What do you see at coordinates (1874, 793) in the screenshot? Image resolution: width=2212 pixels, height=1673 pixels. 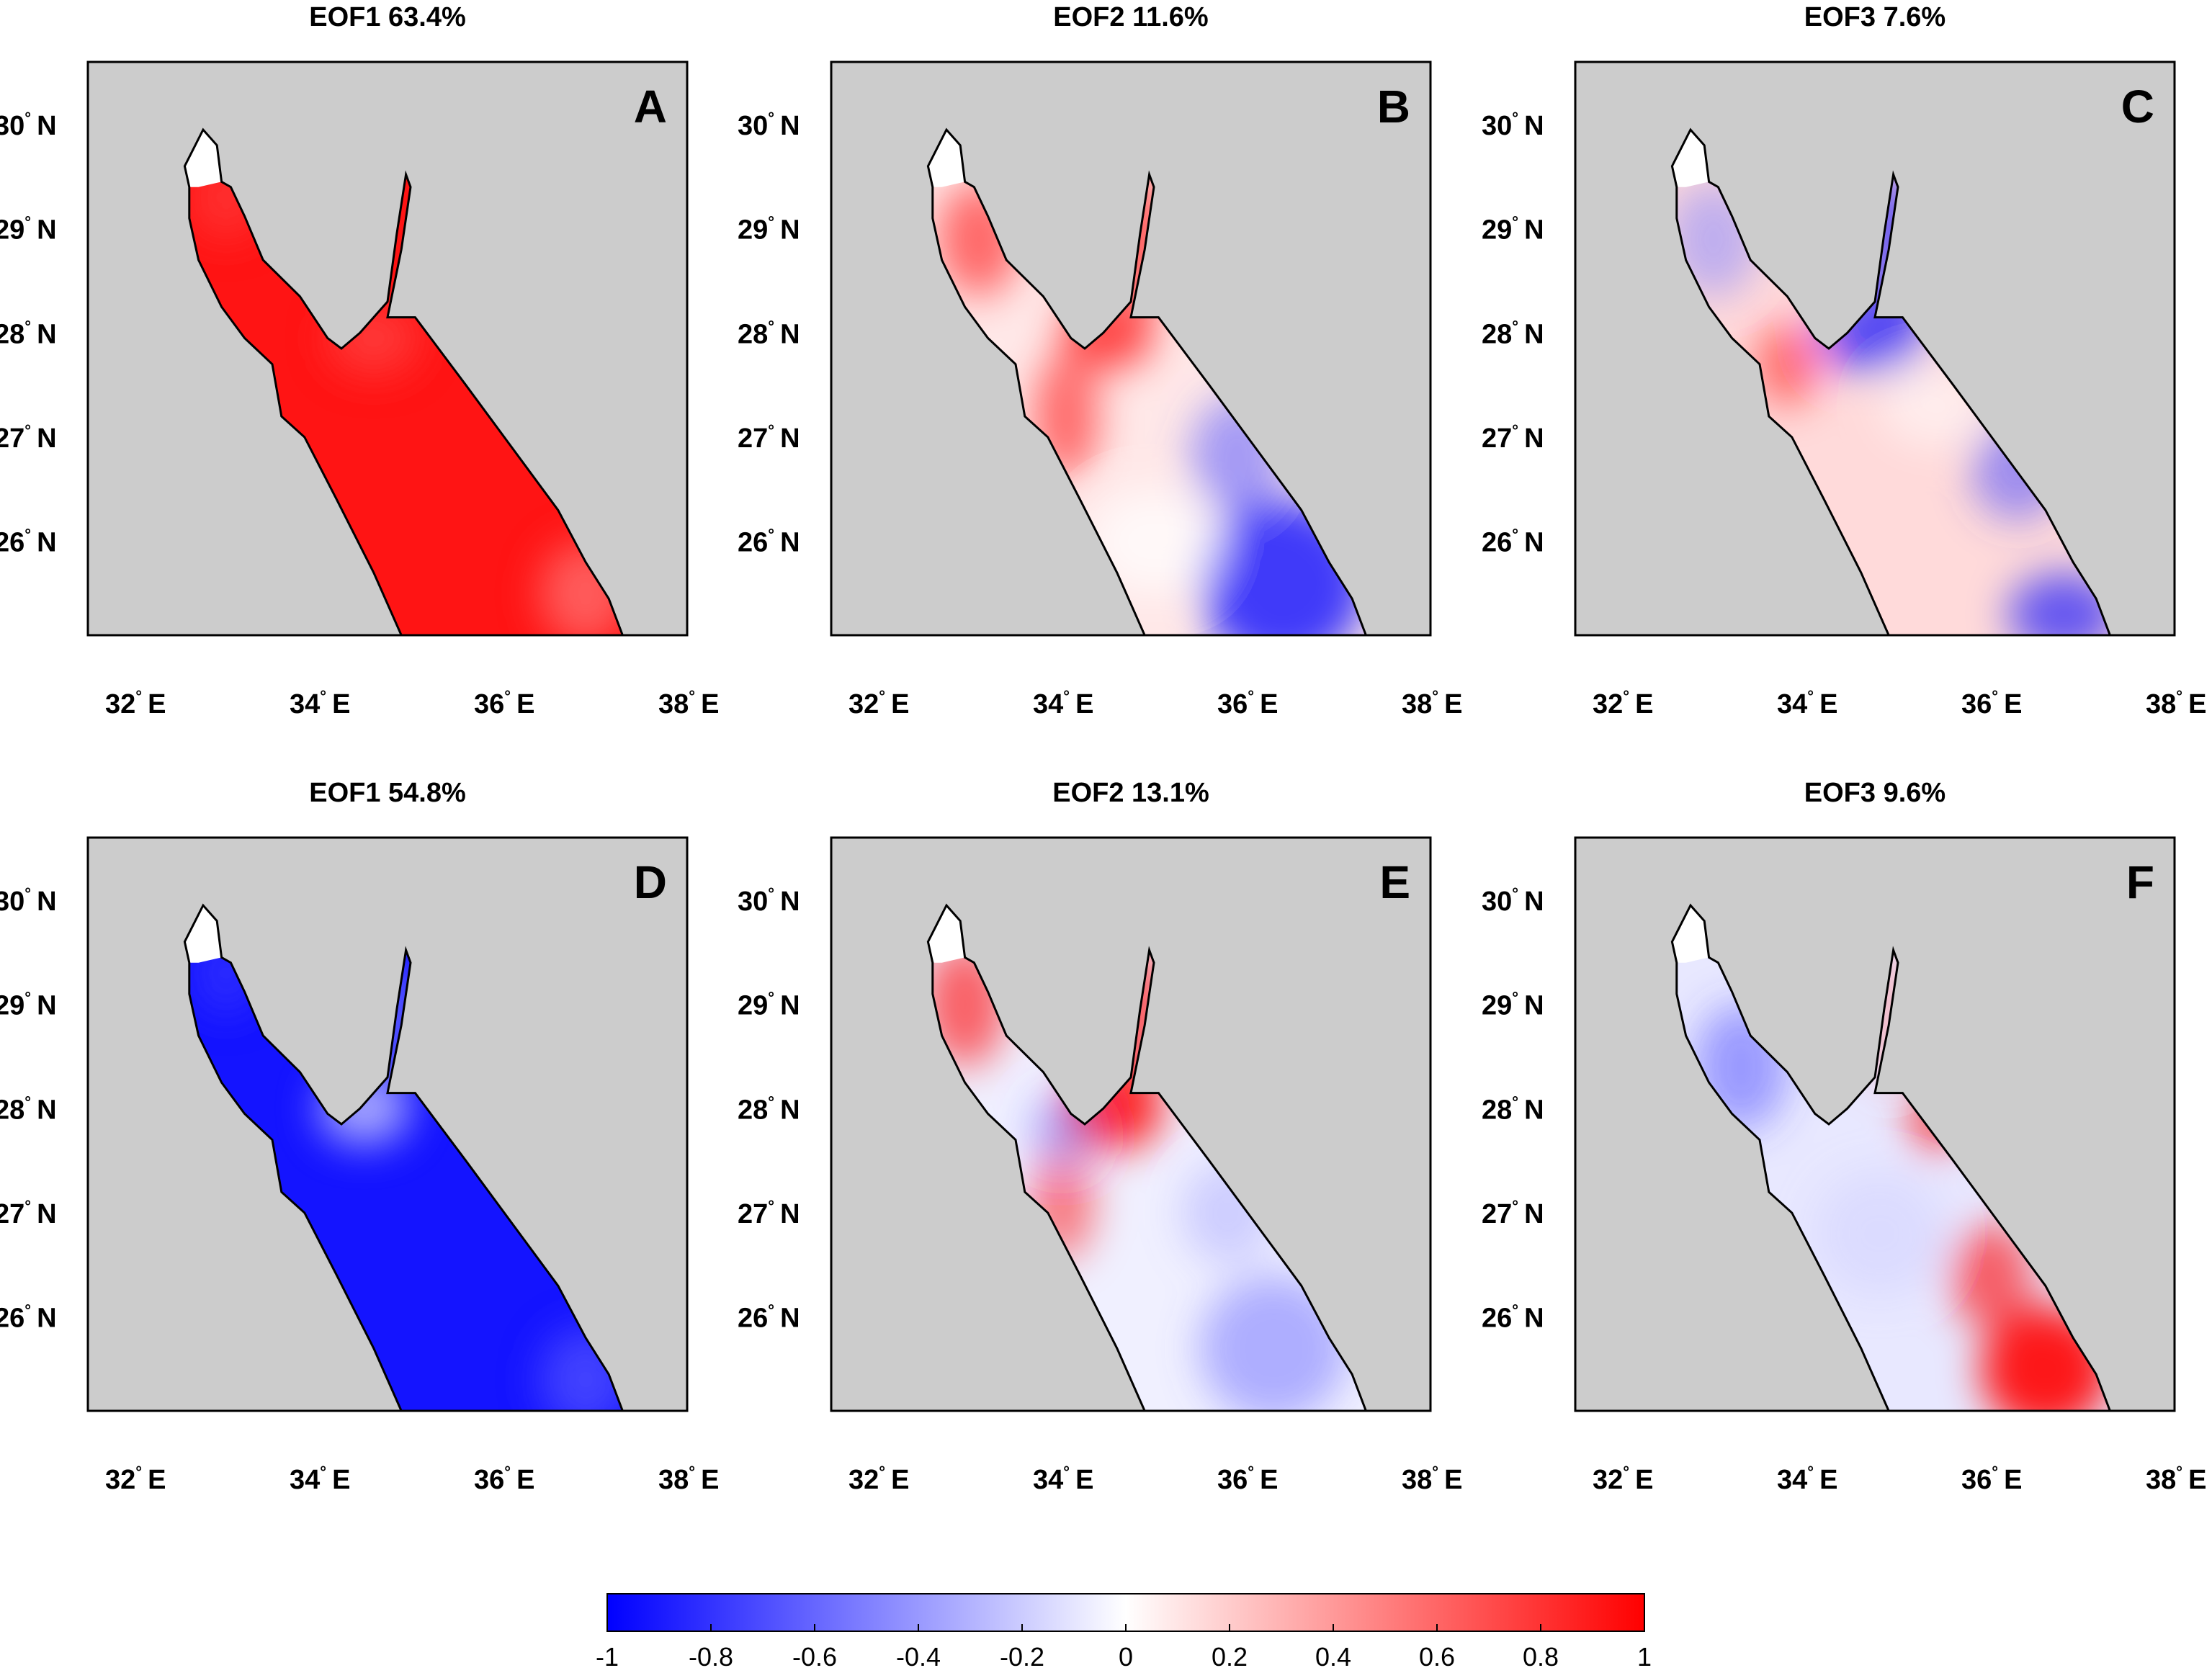 I see `panel-title: EOF3 9.6%` at bounding box center [1874, 793].